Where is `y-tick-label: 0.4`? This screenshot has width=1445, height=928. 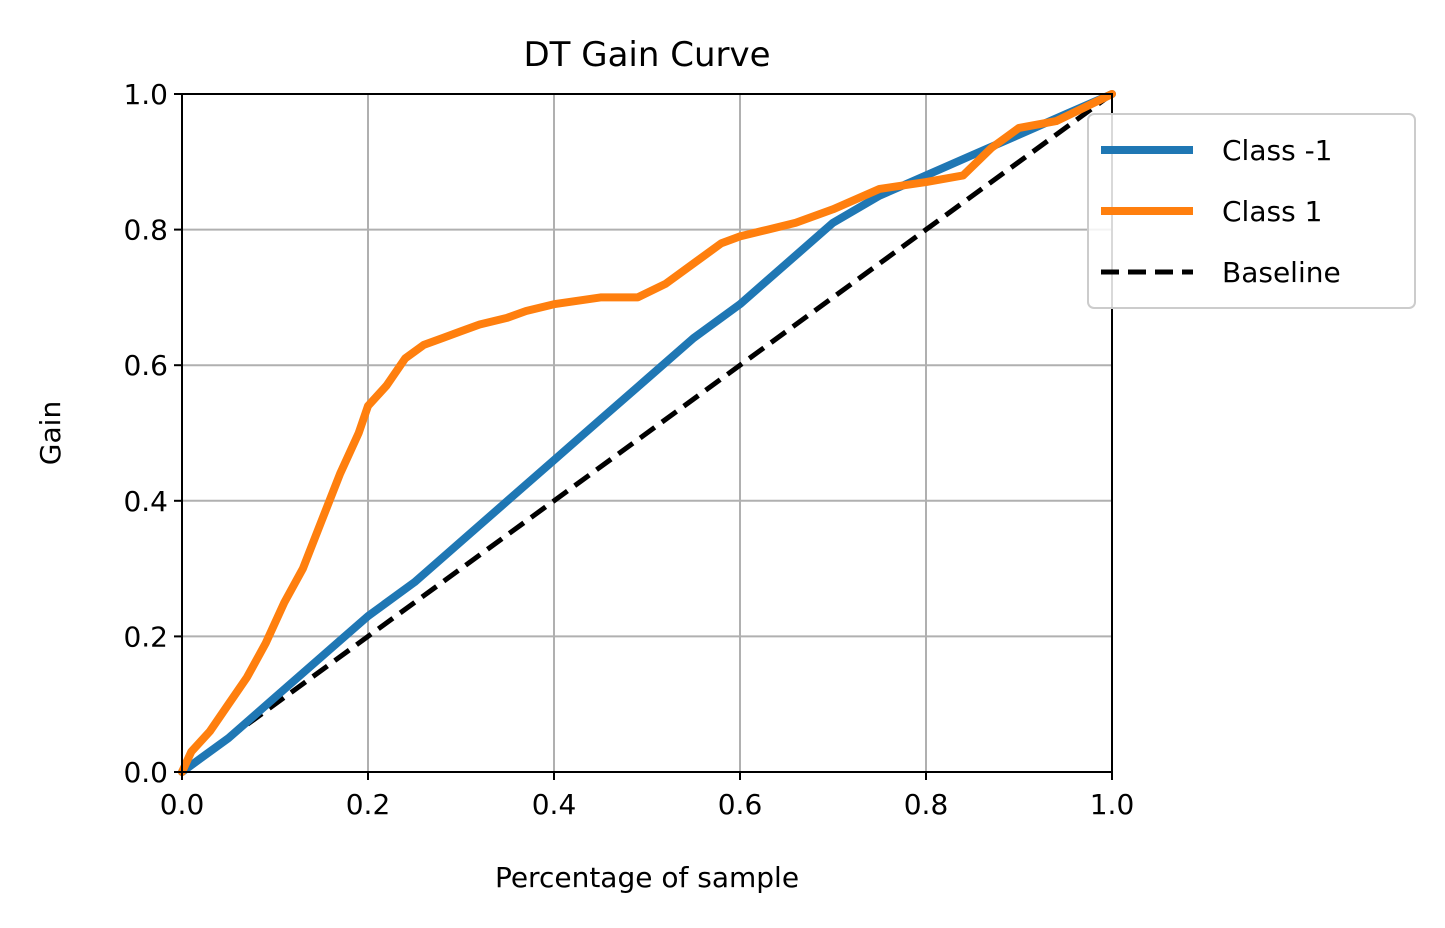
y-tick-label: 0.4 is located at coordinates (145, 501).